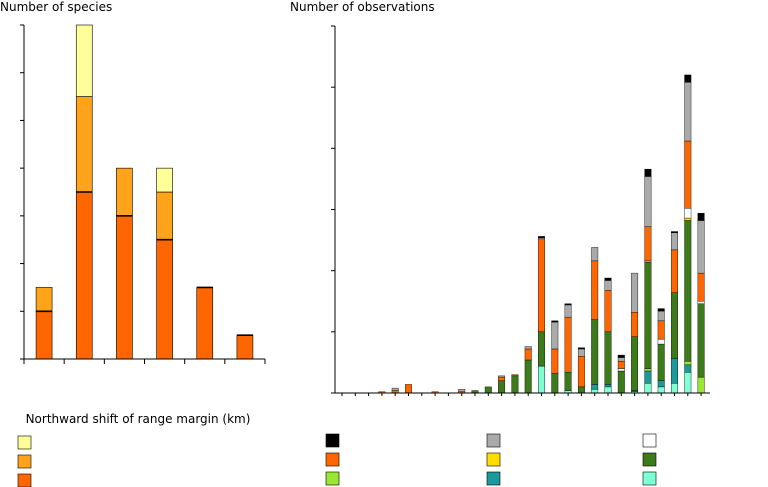 The image size is (768, 487). I want to click on bar-1998-lestes-barbarus, so click(581, 372).